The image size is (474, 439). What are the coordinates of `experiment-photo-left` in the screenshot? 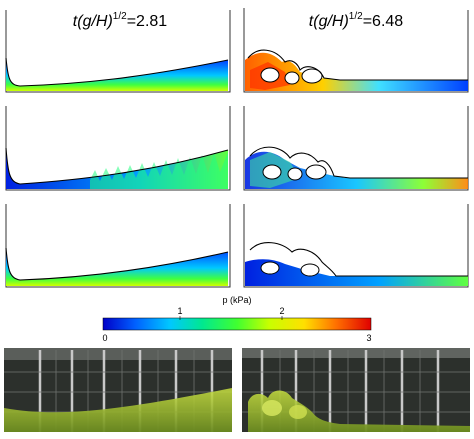 It's located at (118, 390).